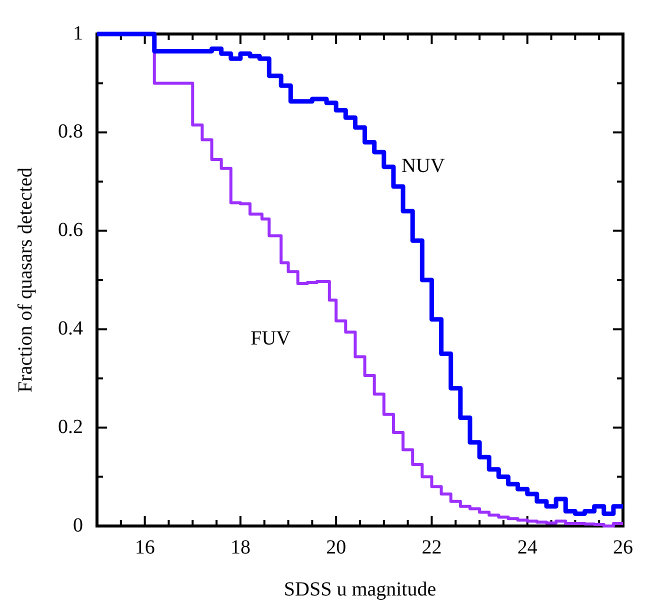  What do you see at coordinates (144, 547) in the screenshot?
I see `x-tick-label: 16` at bounding box center [144, 547].